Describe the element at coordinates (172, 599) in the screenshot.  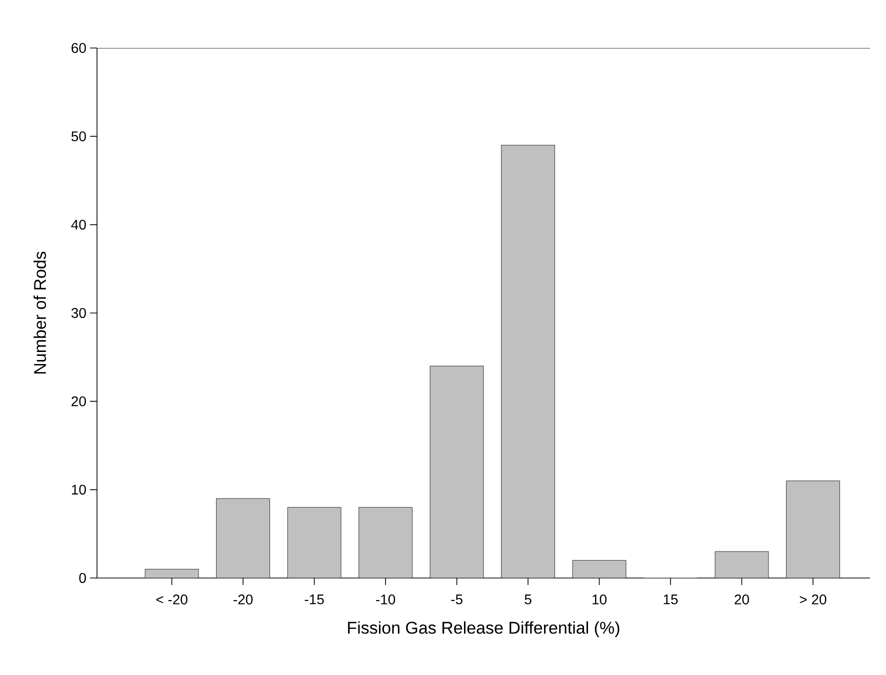
I see `x-tick-label: < -20` at that location.